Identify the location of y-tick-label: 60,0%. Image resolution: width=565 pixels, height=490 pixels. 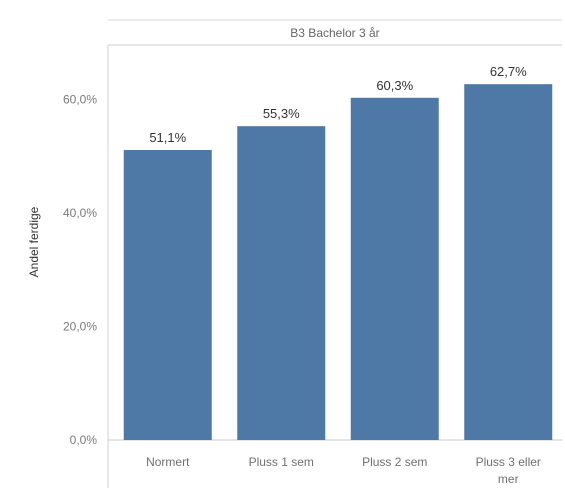
(80, 100).